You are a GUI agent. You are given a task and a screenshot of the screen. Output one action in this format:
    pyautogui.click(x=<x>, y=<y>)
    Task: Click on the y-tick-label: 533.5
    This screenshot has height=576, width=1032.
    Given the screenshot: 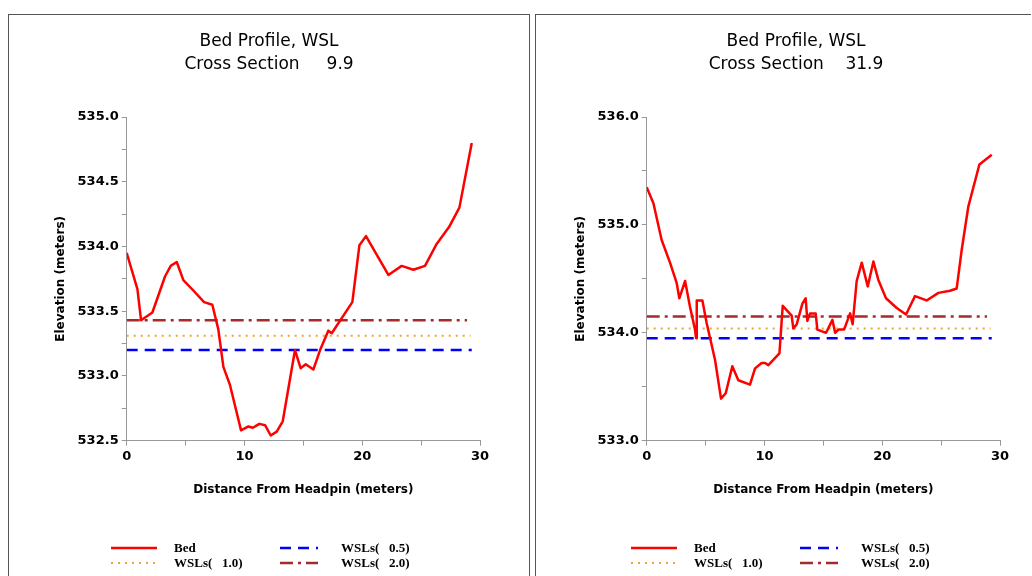 What is the action you would take?
    pyautogui.click(x=98, y=310)
    